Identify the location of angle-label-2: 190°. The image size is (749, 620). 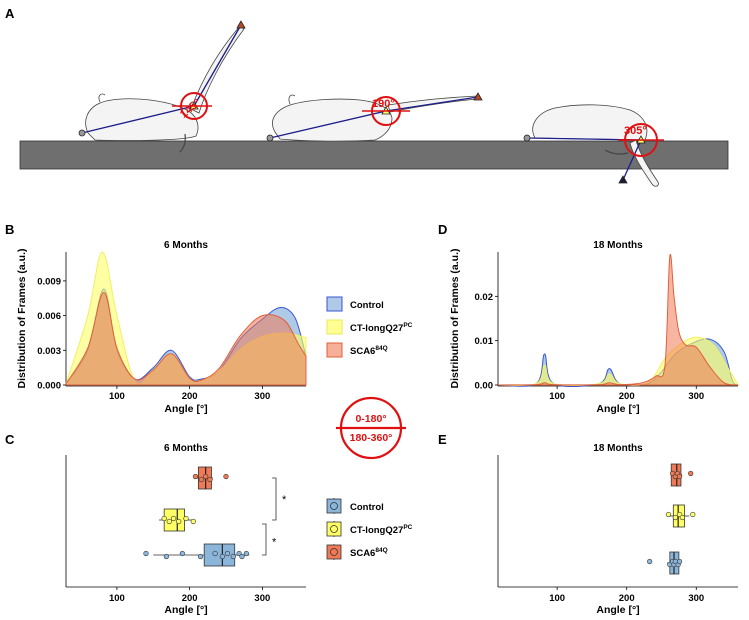
(383, 104).